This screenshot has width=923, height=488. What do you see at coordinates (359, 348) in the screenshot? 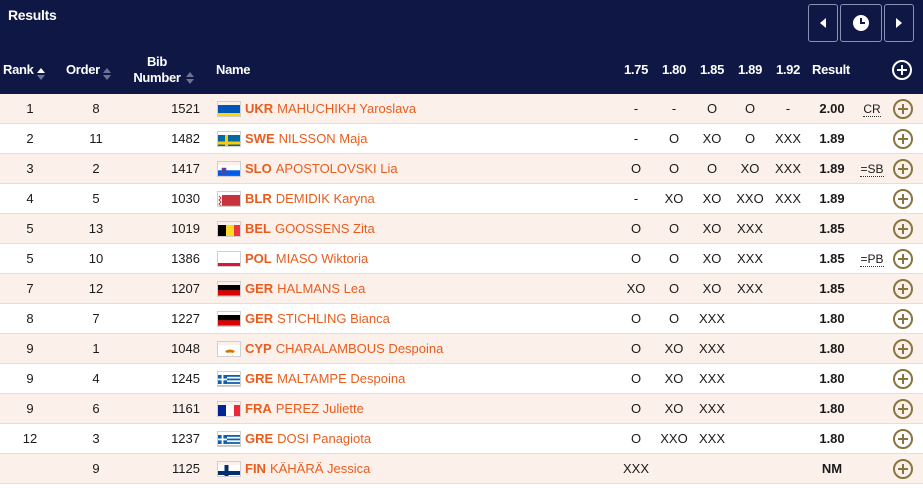
I see `athlete-name-link: CHARALAMBOUS Despoina` at bounding box center [359, 348].